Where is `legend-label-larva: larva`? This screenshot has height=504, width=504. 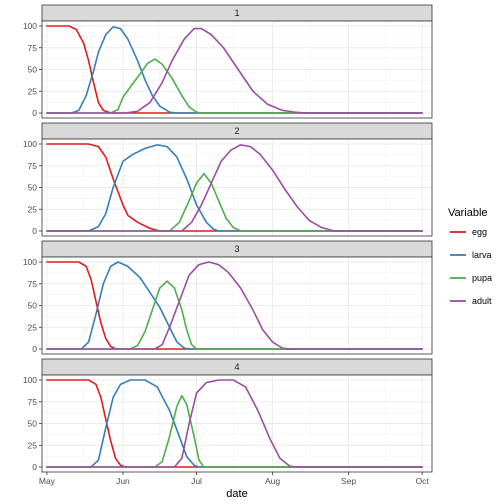
legend-label-larva: larva is located at coordinates (482, 255).